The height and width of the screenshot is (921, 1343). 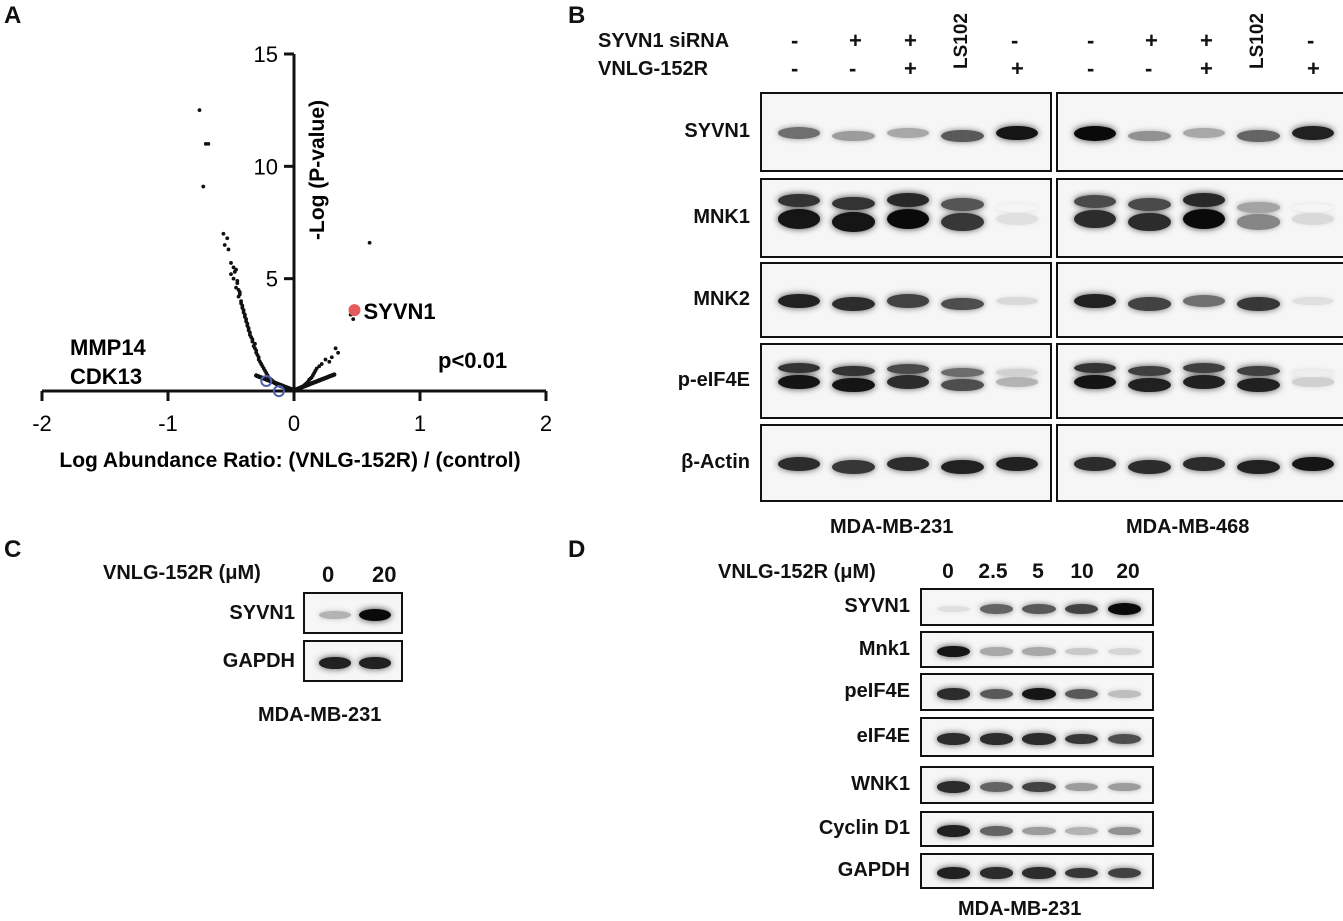 I want to click on volcano-points, so click(x=284, y=250).